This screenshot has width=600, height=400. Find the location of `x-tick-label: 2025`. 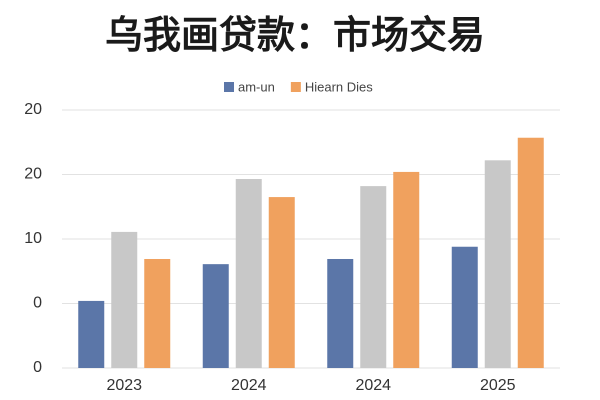

x-tick-label: 2025 is located at coordinates (498, 385).